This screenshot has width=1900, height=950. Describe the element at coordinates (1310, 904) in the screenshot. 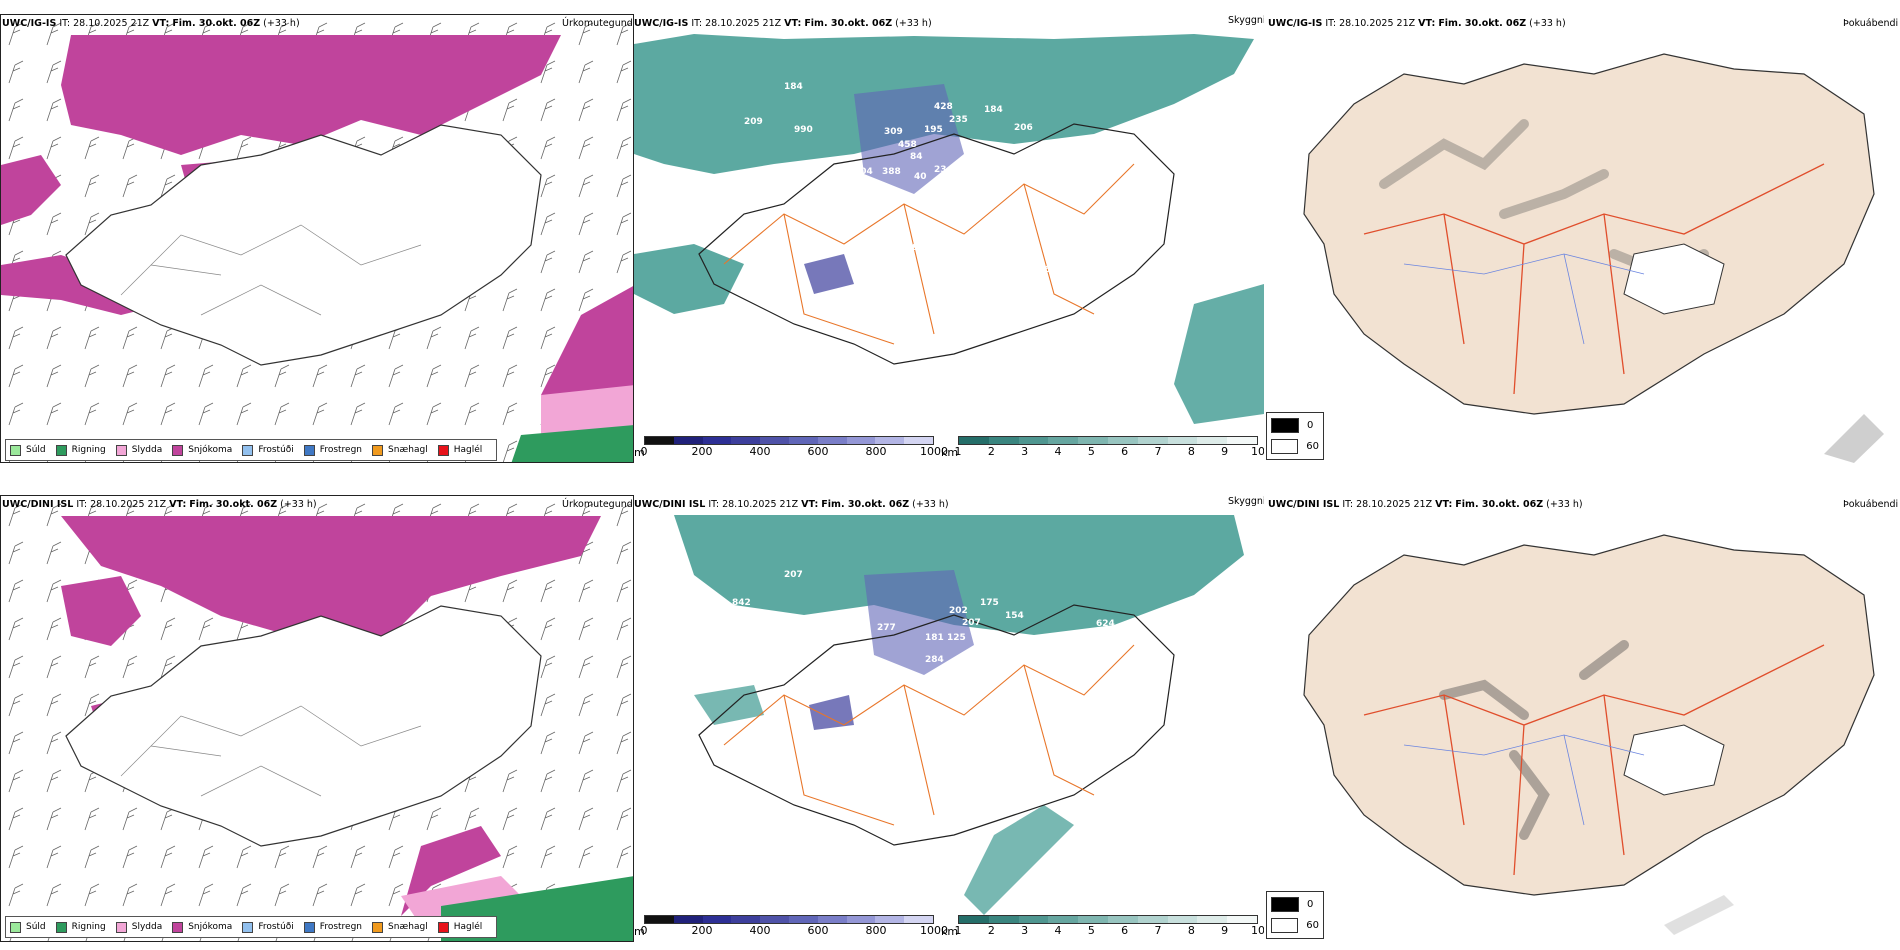

I see `fog-label-low: 0` at that location.